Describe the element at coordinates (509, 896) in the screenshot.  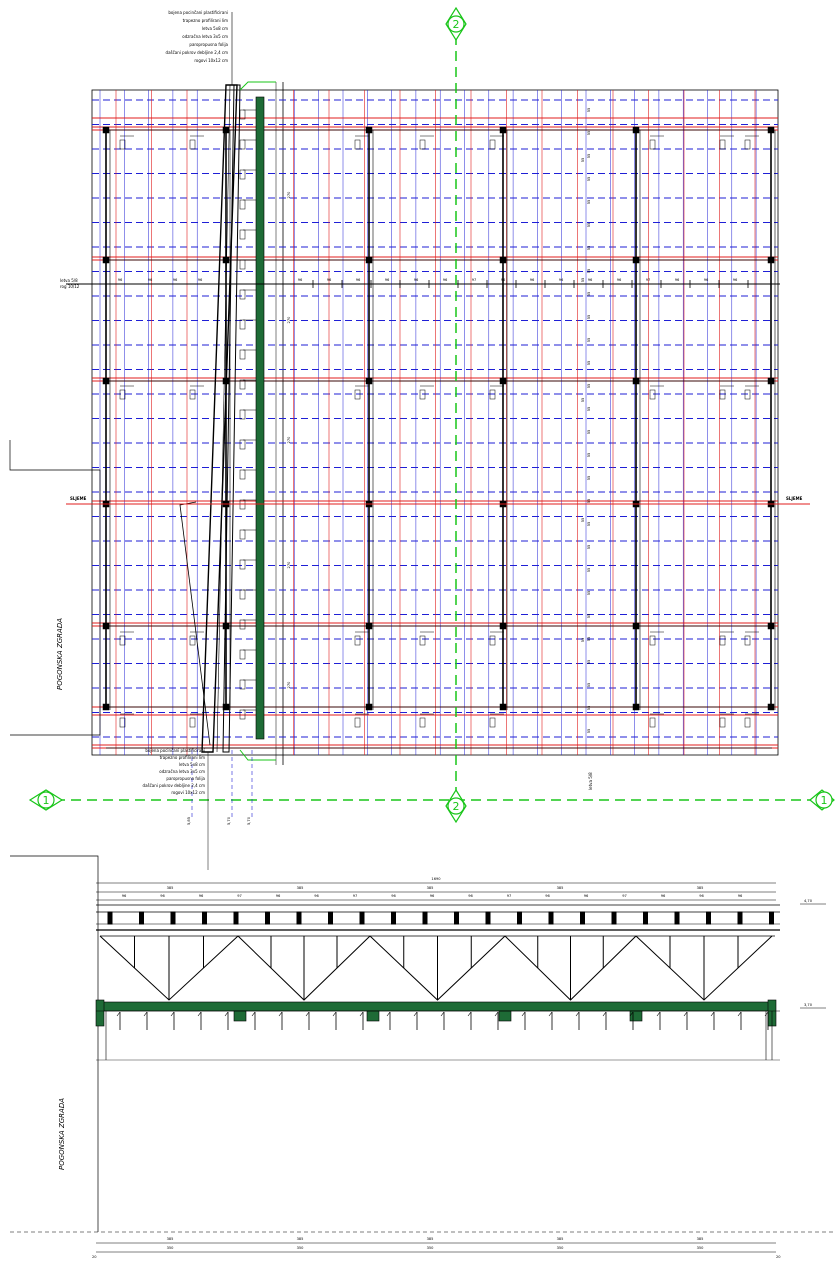
I see `section-spacing-dim: 97` at that location.